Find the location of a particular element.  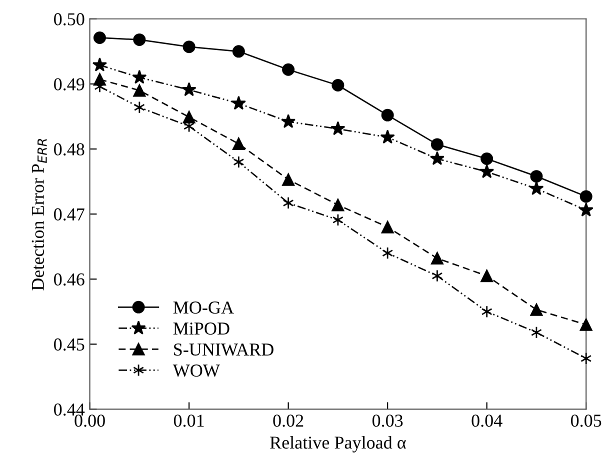

x-axis-title: Relative Payload α is located at coordinates (338, 444).